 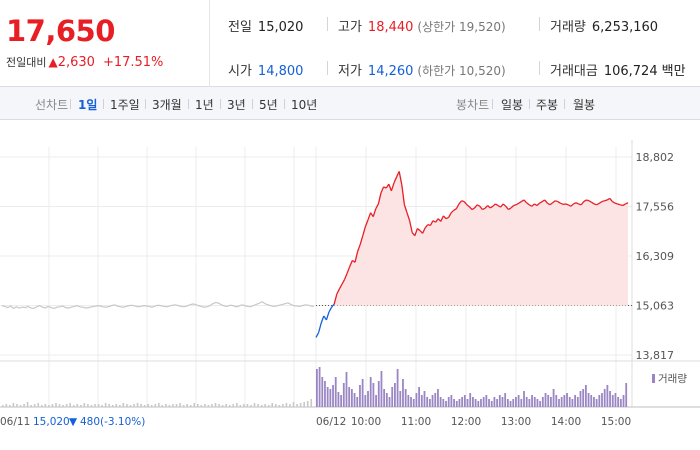 What do you see at coordinates (655, 355) in the screenshot?
I see `y-tick-label: 13,817` at bounding box center [655, 355].